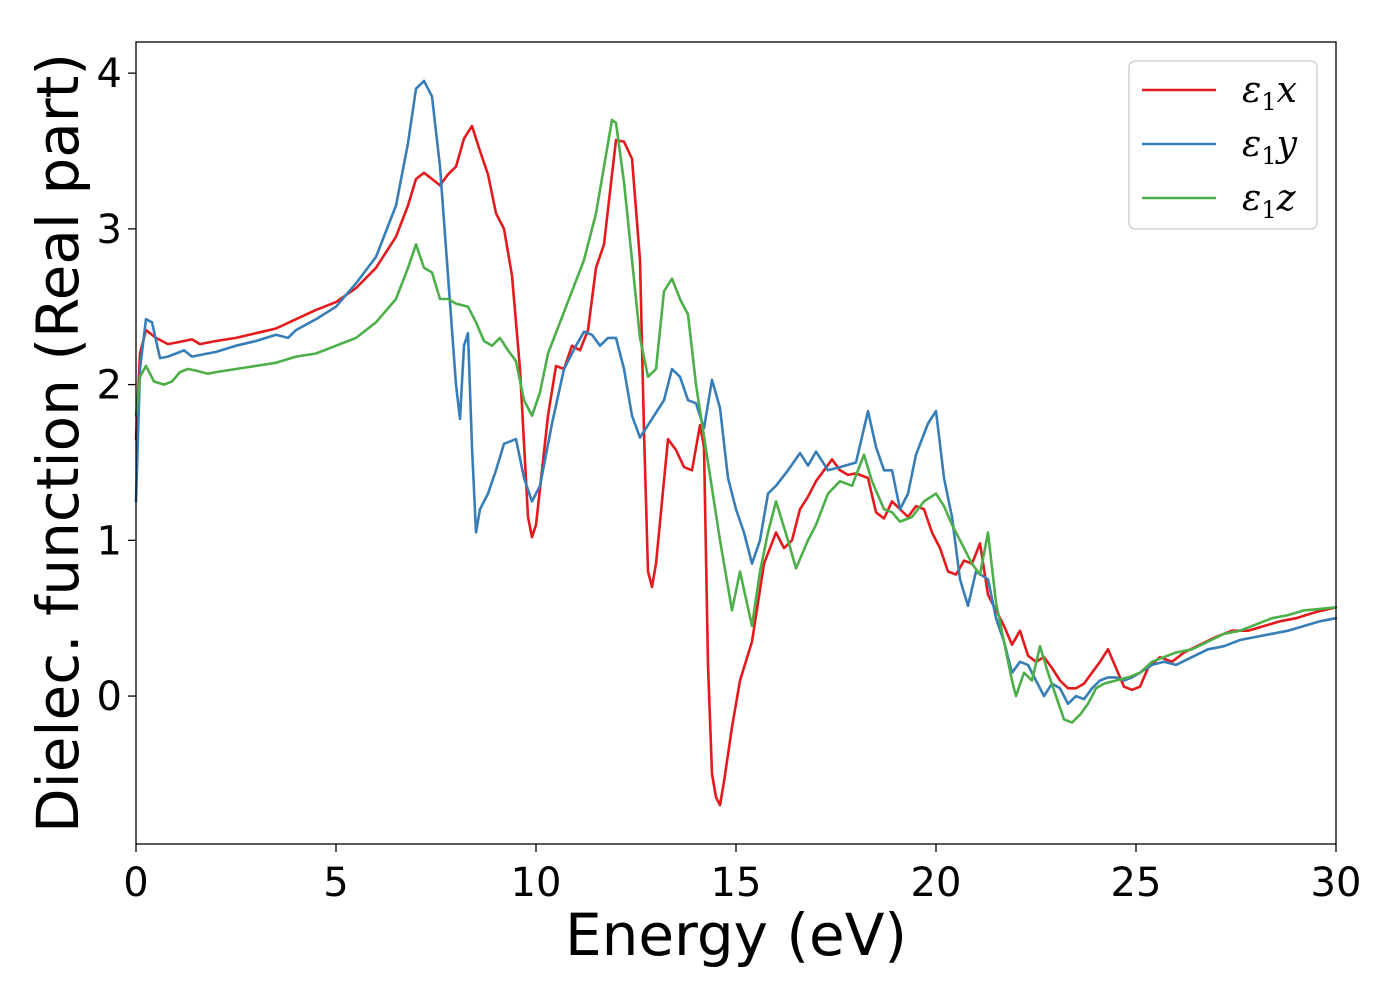 The height and width of the screenshot is (1000, 1400). I want to click on legend-frame, so click(1223, 145).